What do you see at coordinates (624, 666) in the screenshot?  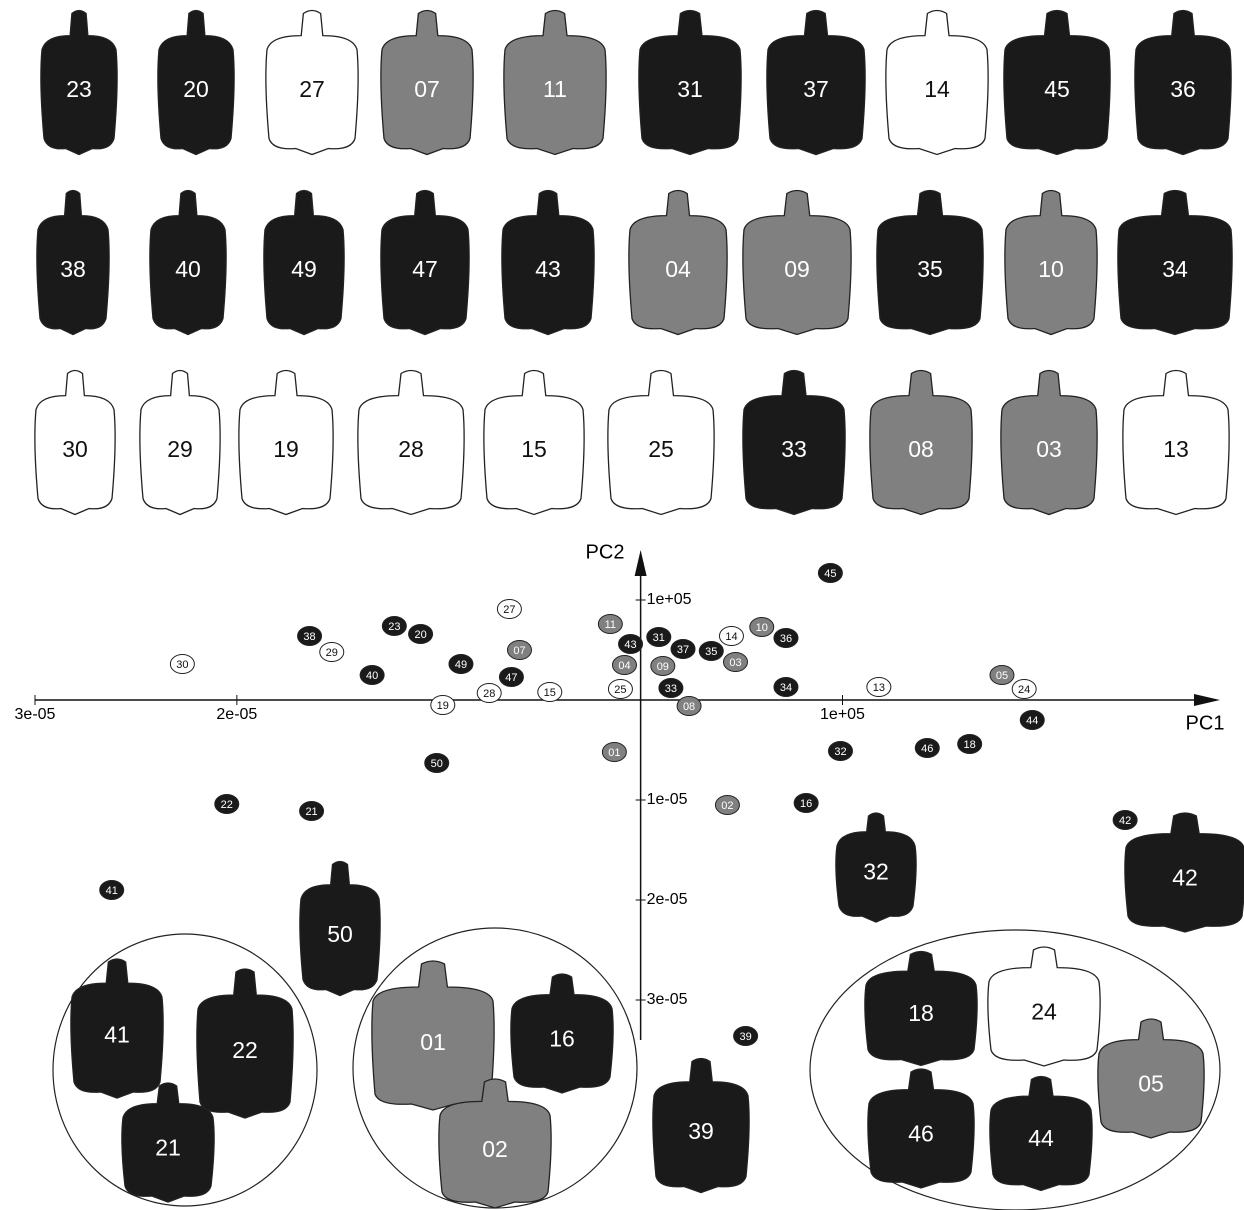 I see `point-label: 04` at bounding box center [624, 666].